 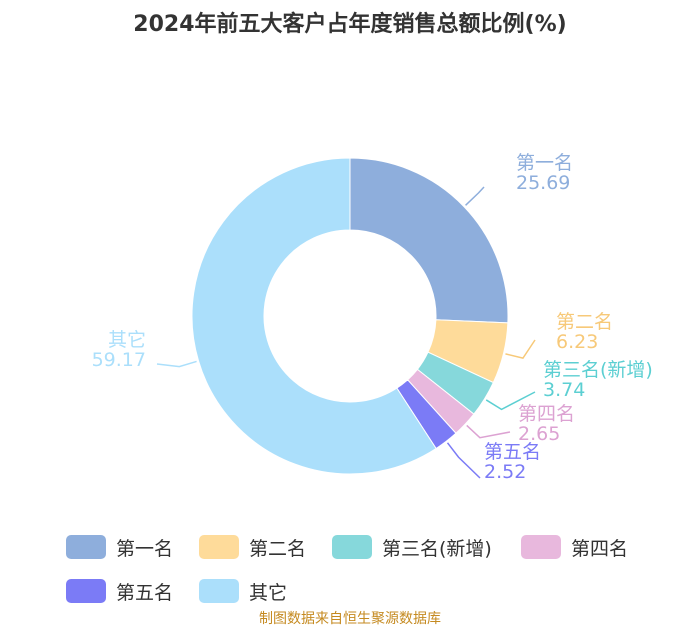 I want to click on slice-name-6: 其它, so click(x=127, y=340).